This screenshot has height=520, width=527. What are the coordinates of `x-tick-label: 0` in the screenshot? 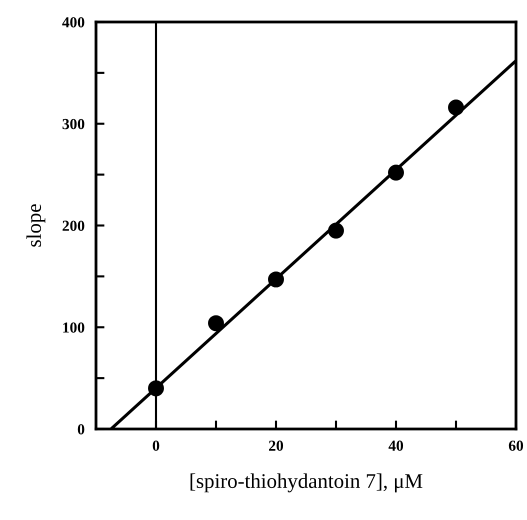 It's located at (156, 445).